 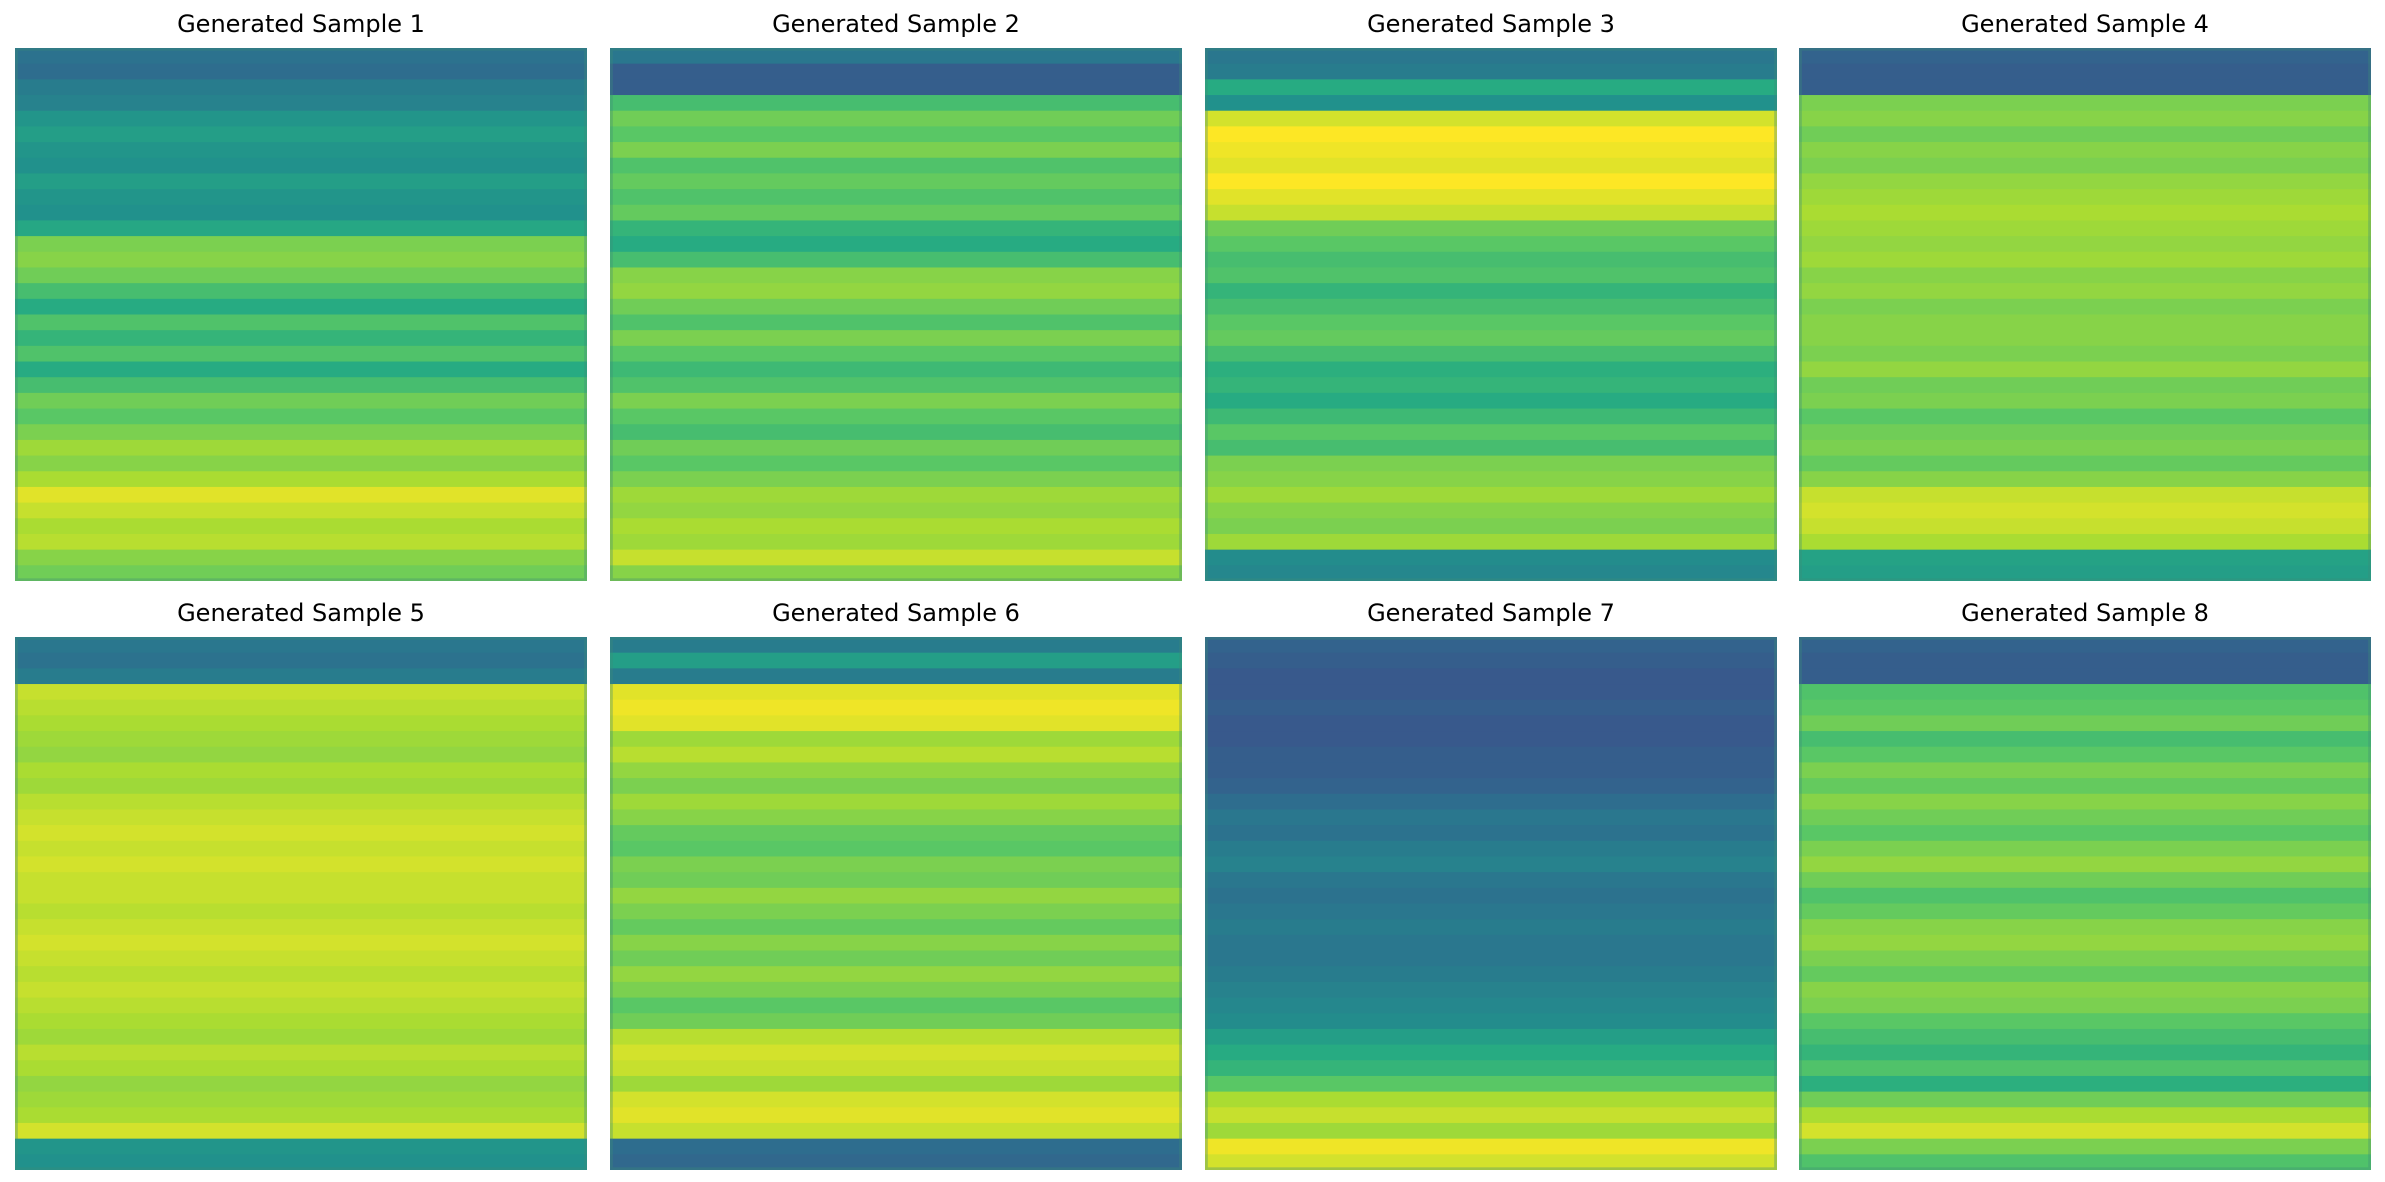 I want to click on panel-title: Generated Sample 5, so click(x=301, y=613).